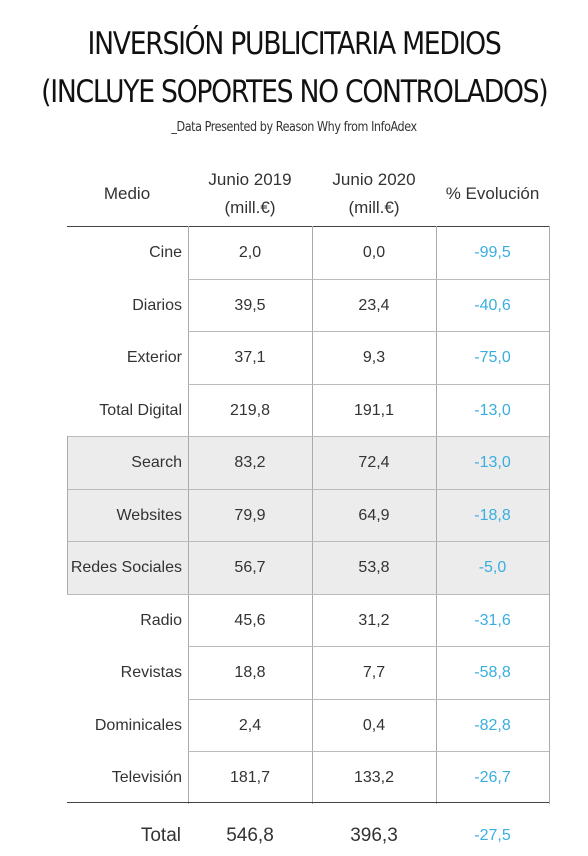 This screenshot has height=856, width=588. I want to click on row-medio: Search, so click(156, 463).